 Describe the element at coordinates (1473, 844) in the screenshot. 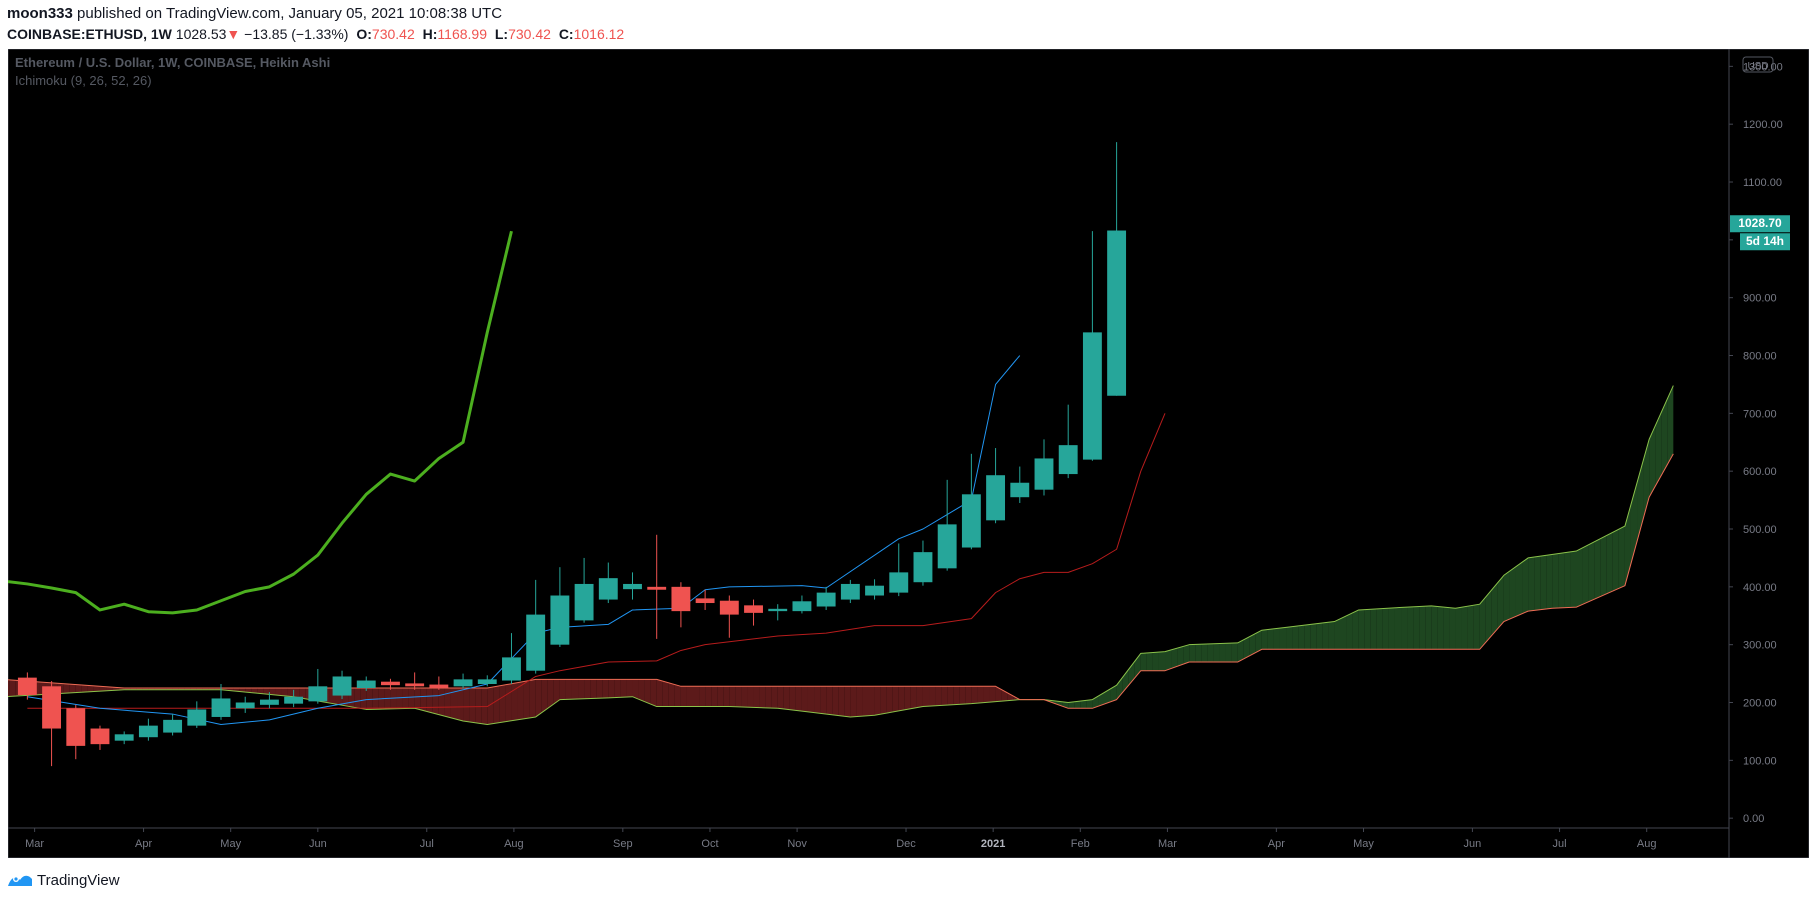

I see `time-tick-label: Jun` at that location.